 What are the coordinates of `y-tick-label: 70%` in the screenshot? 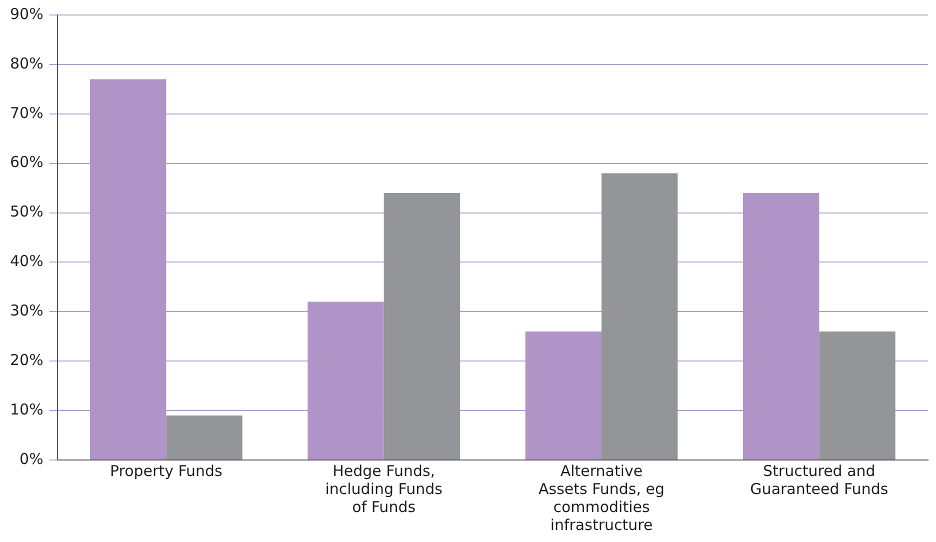 It's located at (27, 113).